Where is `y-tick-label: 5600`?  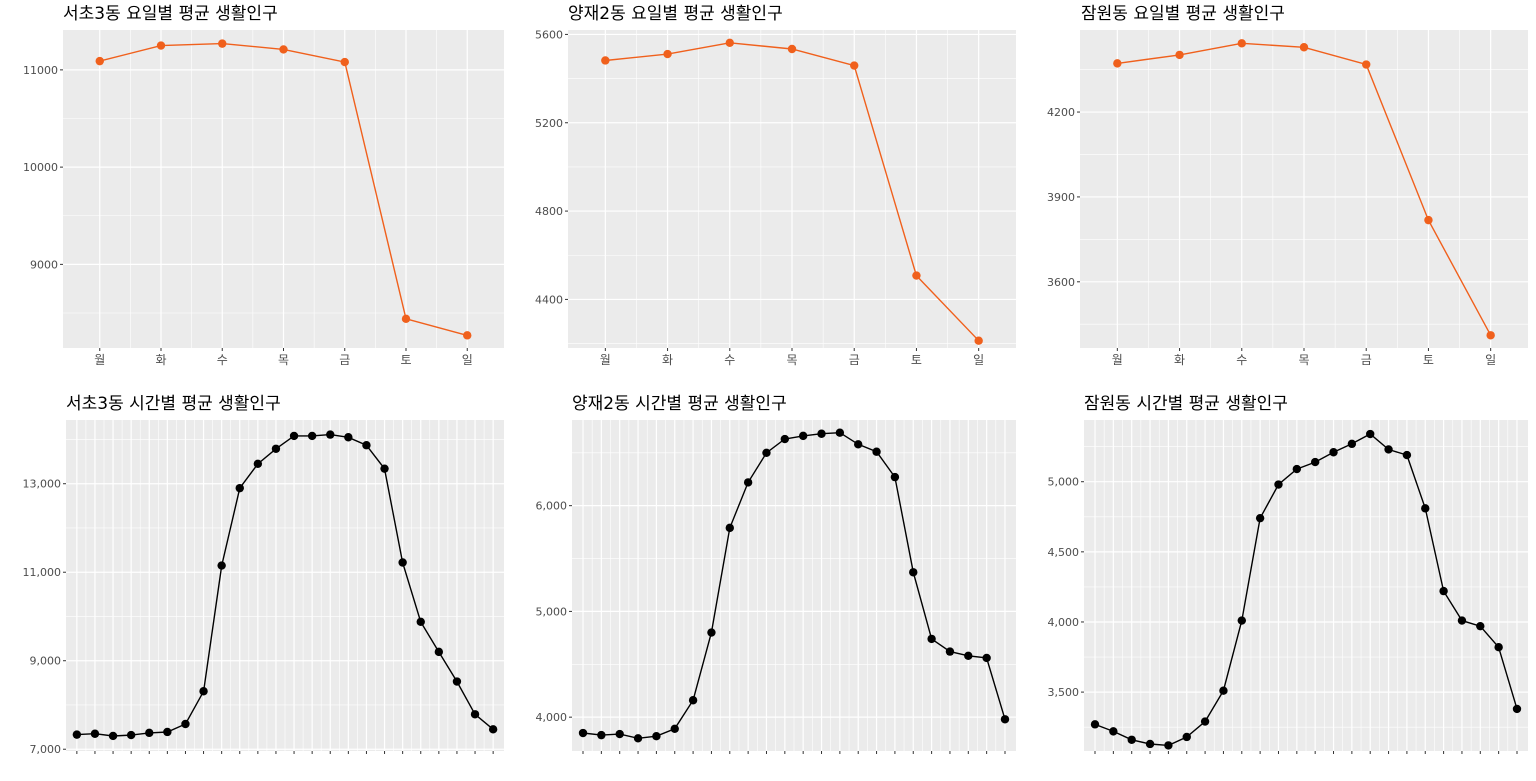 y-tick-label: 5600 is located at coordinates (549, 34).